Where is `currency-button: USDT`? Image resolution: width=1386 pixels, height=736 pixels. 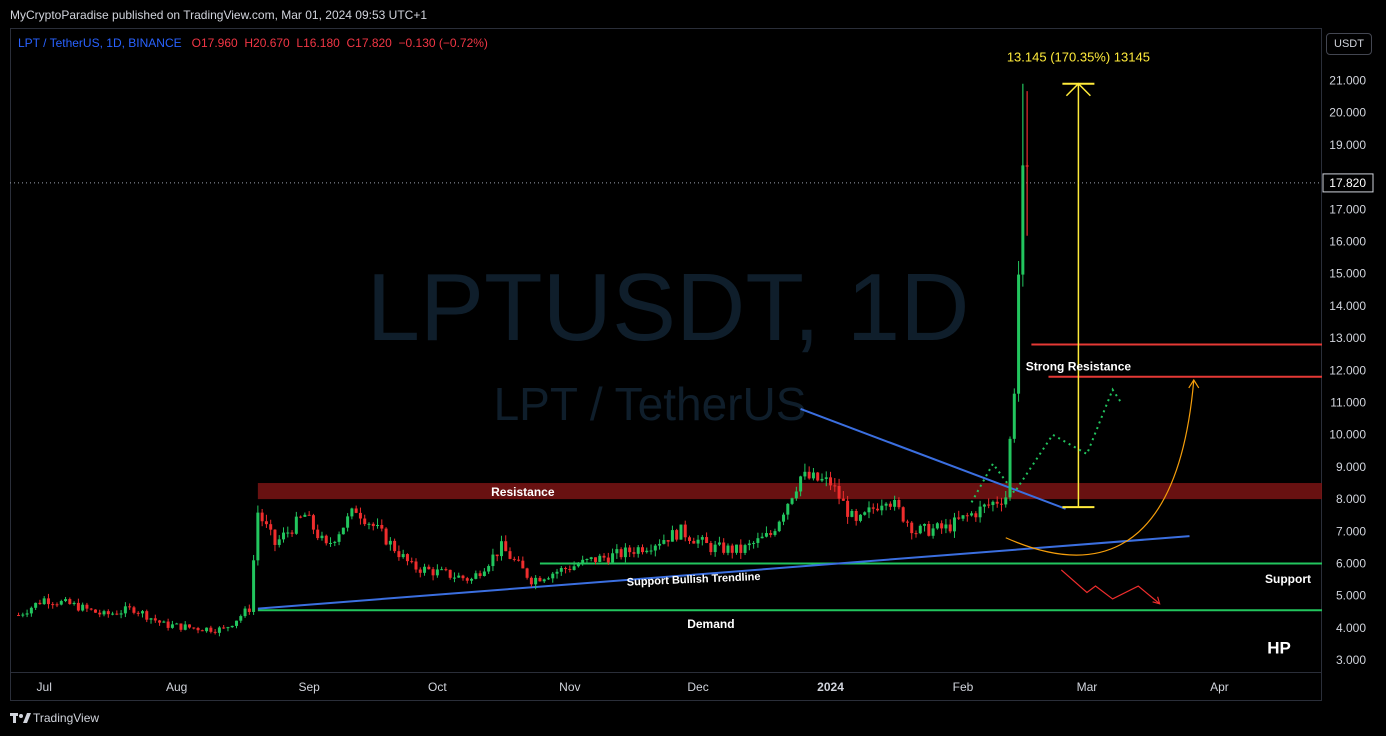 currency-button: USDT is located at coordinates (1349, 44).